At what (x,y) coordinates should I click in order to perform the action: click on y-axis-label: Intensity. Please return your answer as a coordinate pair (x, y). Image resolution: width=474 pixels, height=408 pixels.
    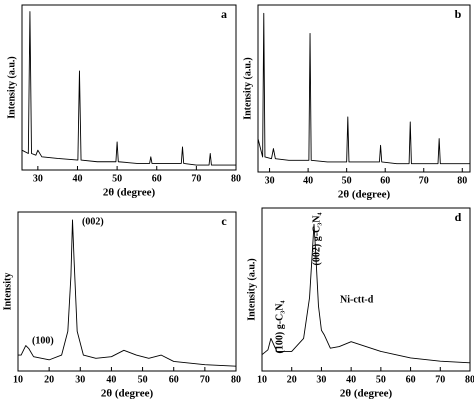
    Looking at the image, I should click on (7, 292).